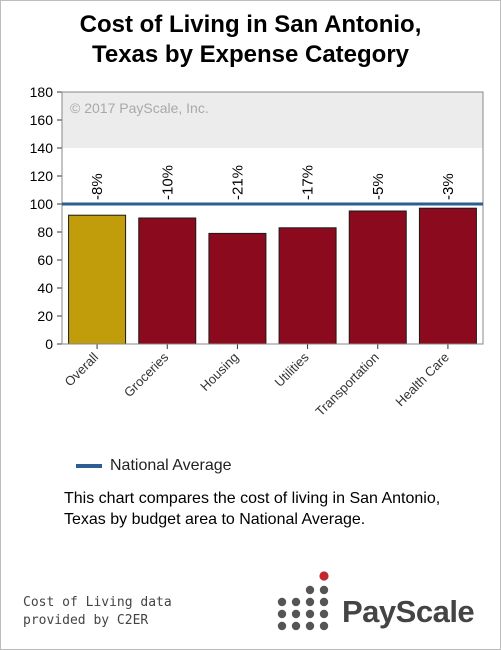 The height and width of the screenshot is (650, 501). What do you see at coordinates (171, 465) in the screenshot?
I see `legend-label: National Average` at bounding box center [171, 465].